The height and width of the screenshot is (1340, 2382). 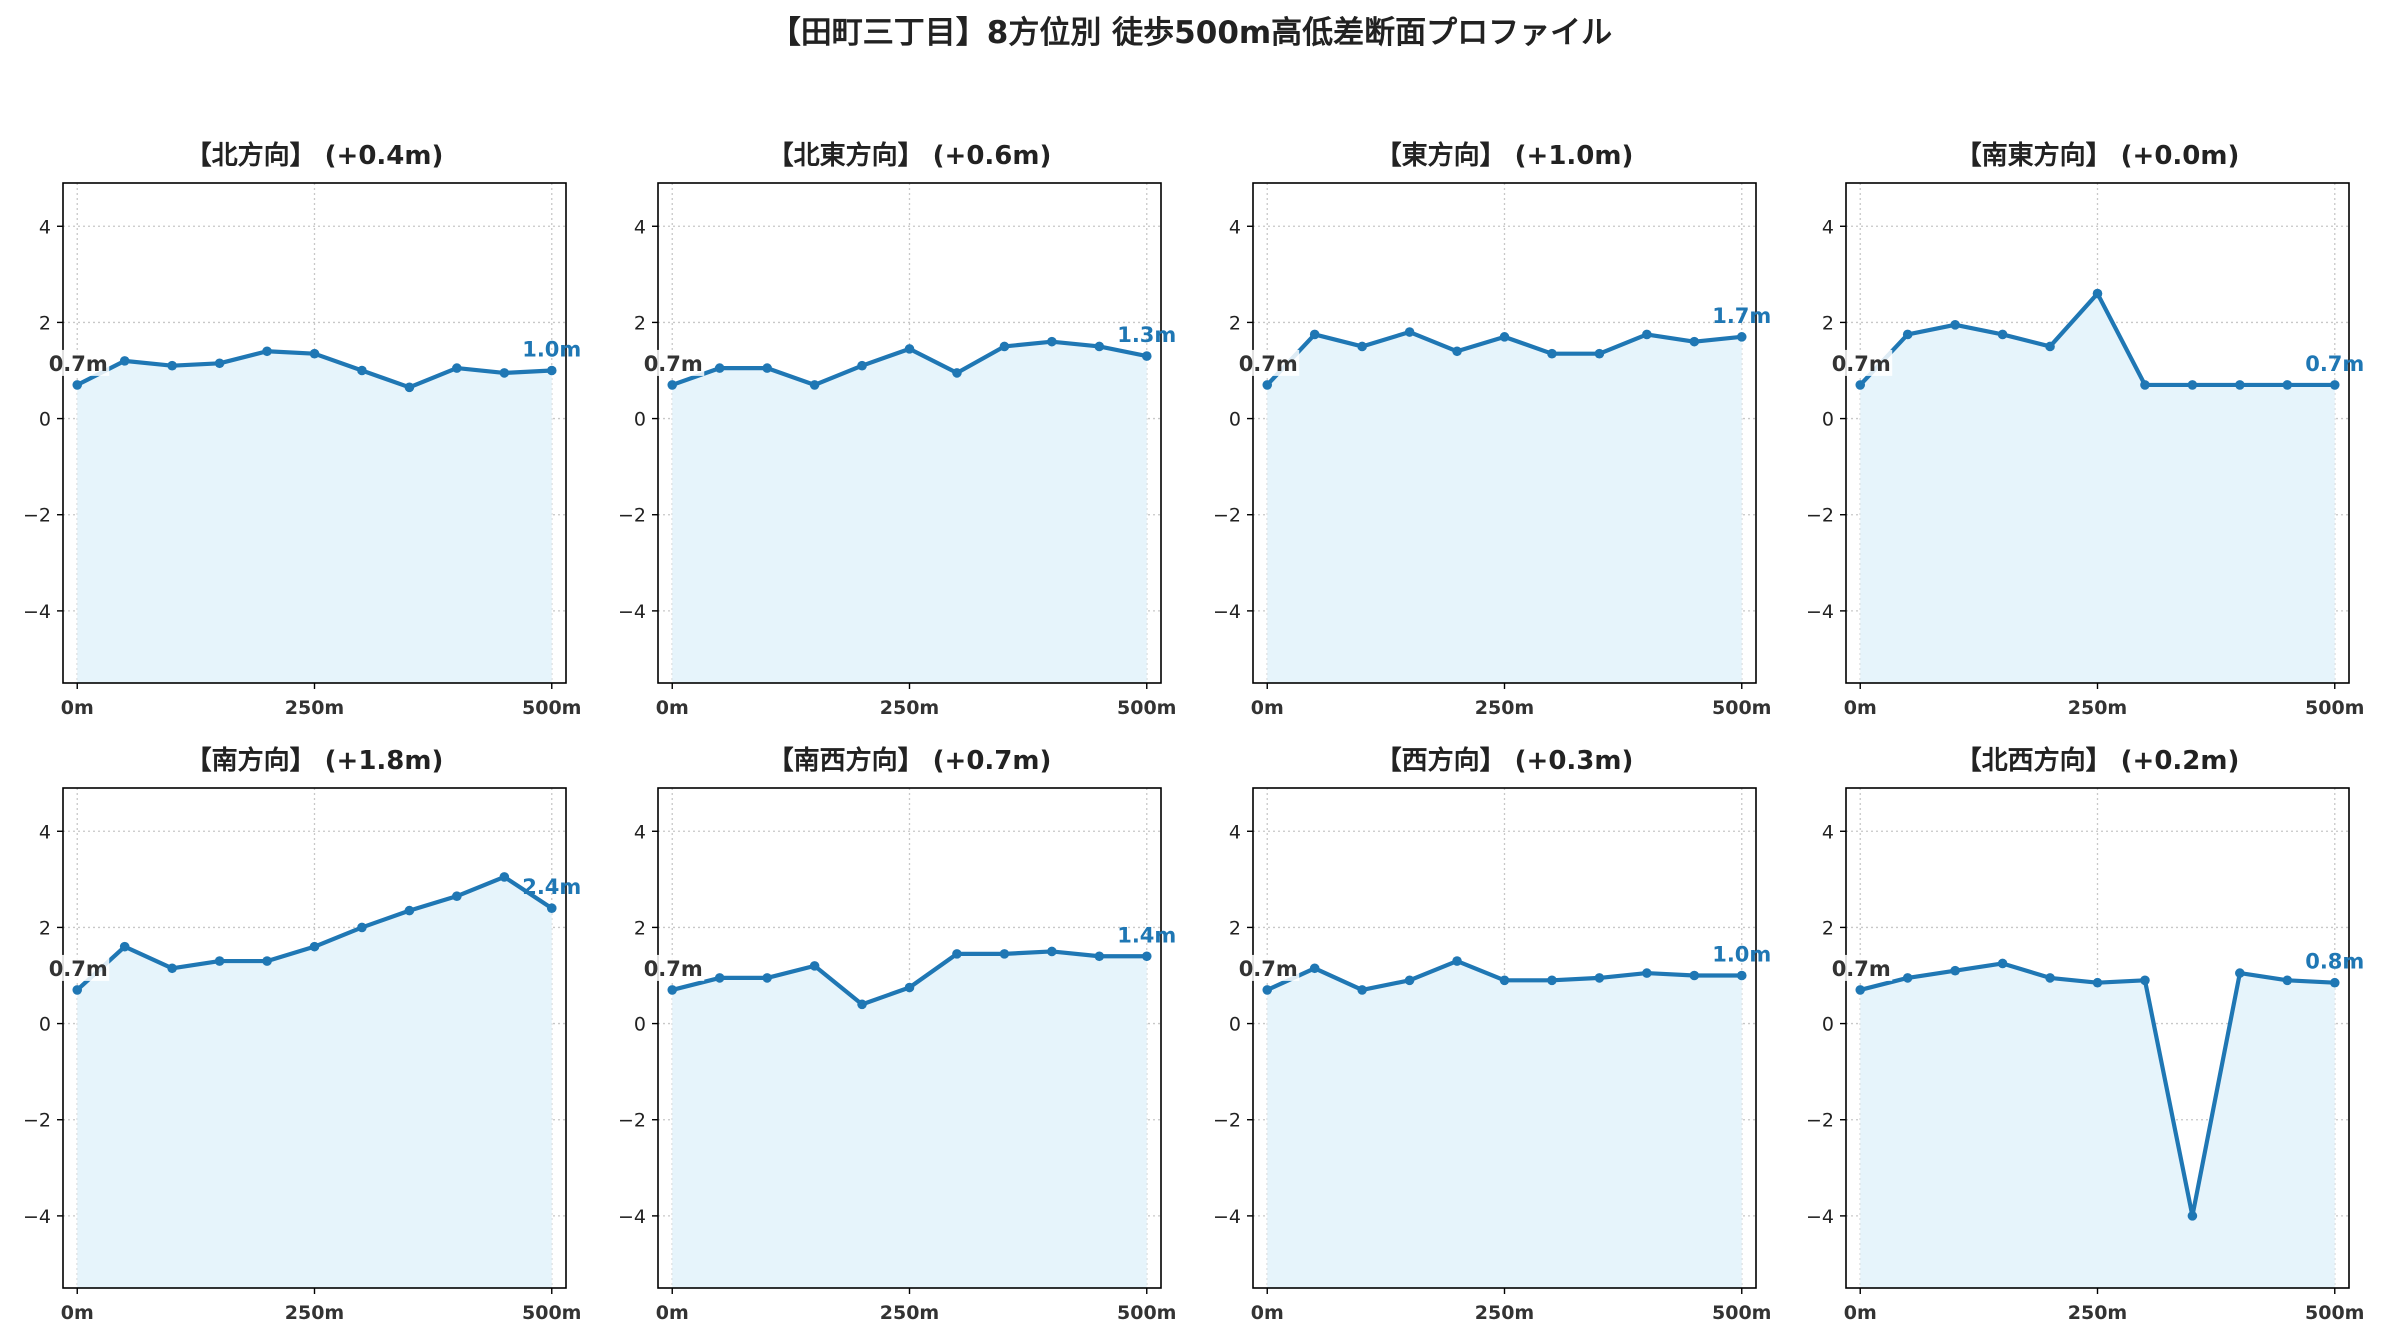 What do you see at coordinates (1505, 155) in the screenshot?
I see `subplot-title: 【東方向】 (+1.0m)` at bounding box center [1505, 155].